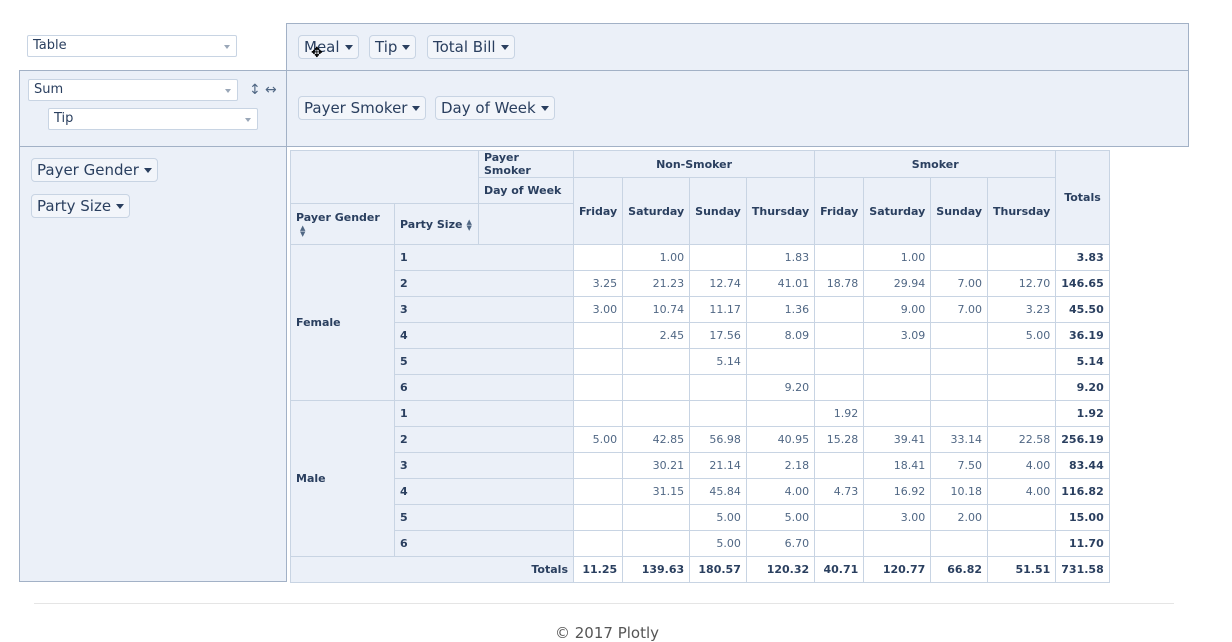  I want to click on col-total-cell: 139.63, so click(656, 569).